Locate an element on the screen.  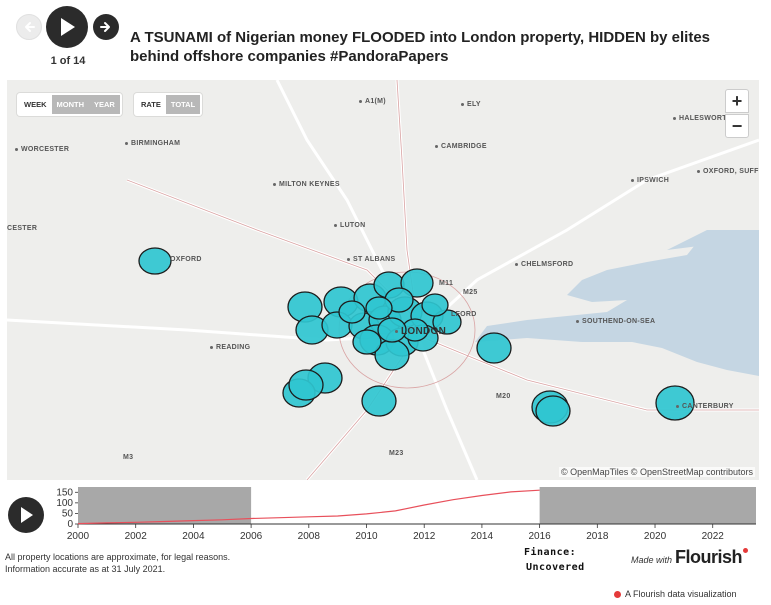
road-label: M23 is located at coordinates (396, 453).